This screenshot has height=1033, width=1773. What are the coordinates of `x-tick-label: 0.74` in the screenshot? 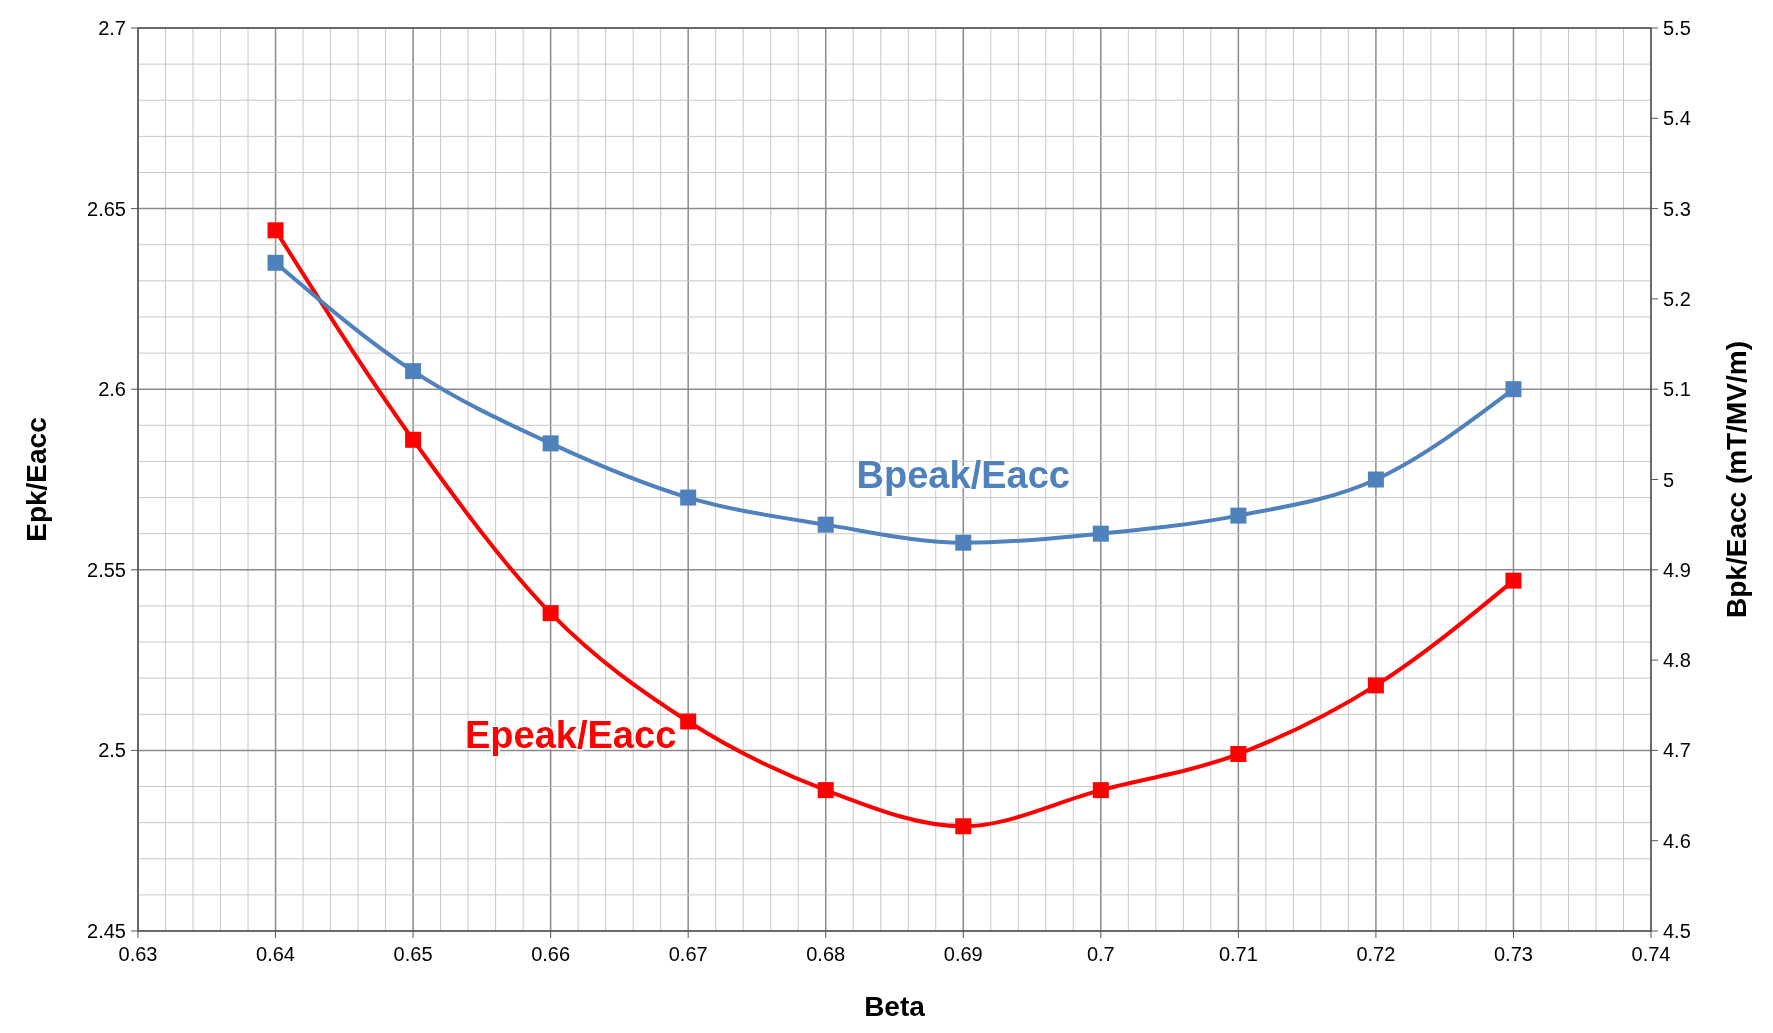 It's located at (1651, 954).